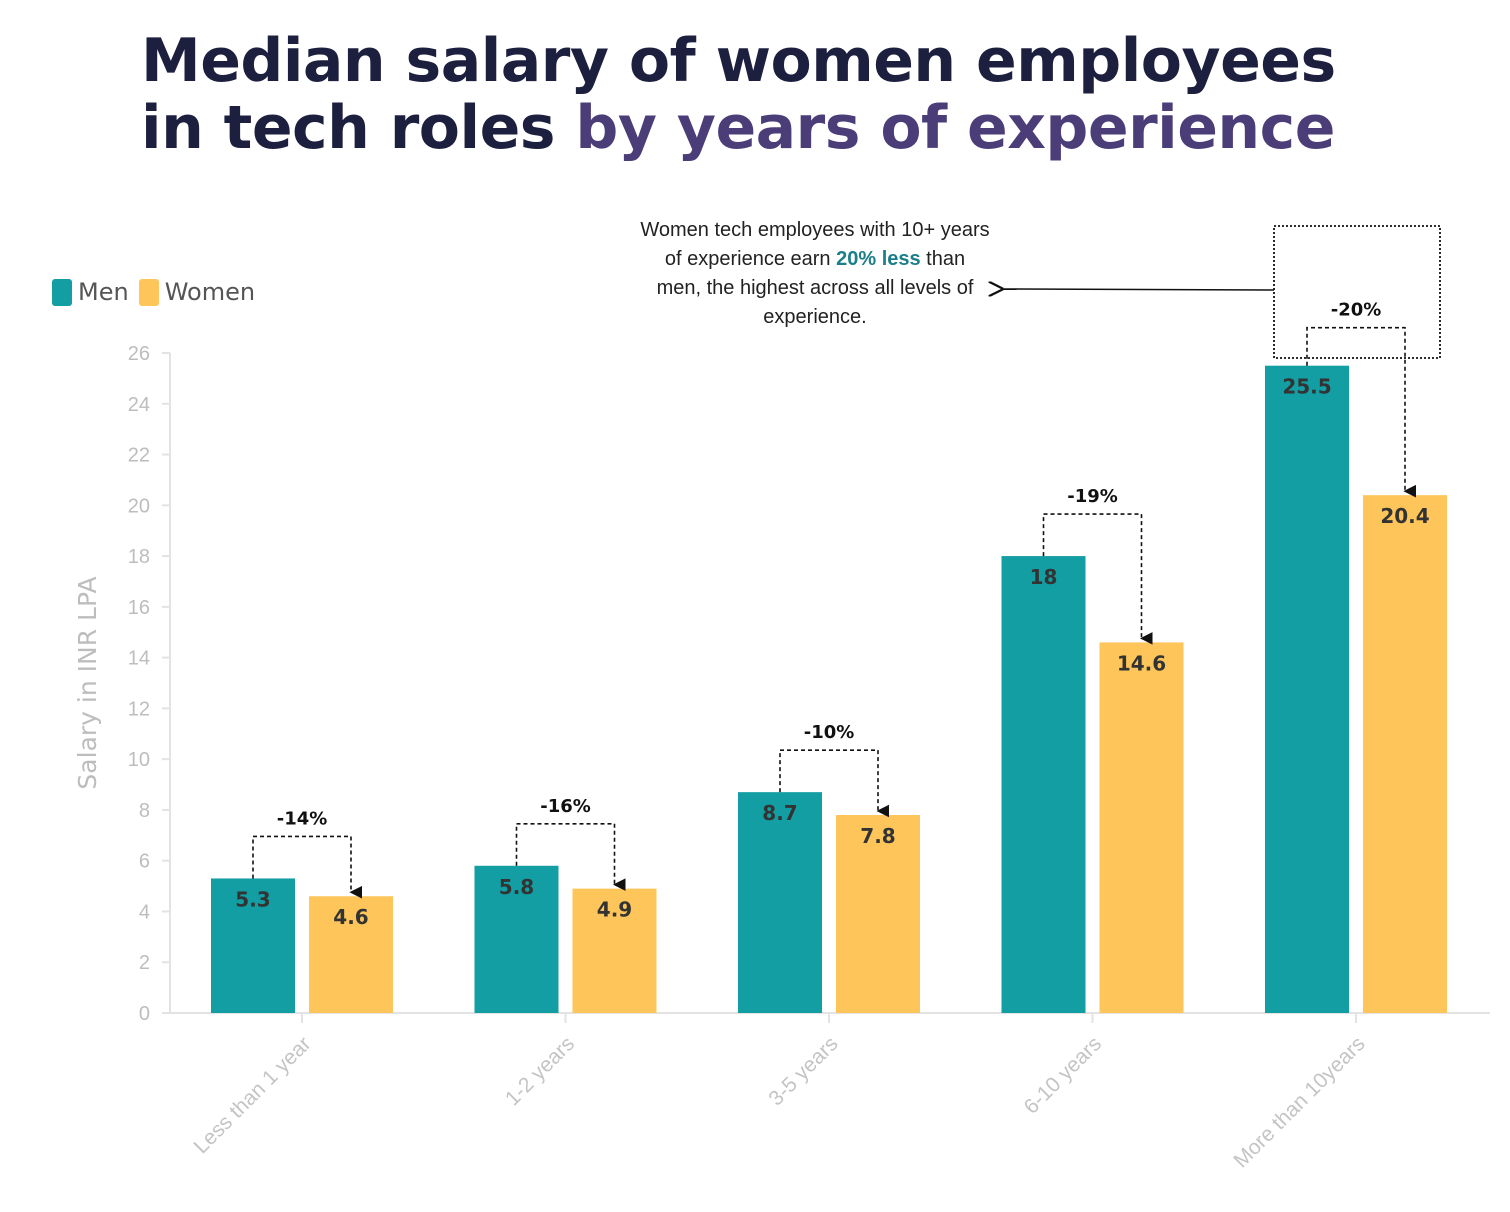 The height and width of the screenshot is (1212, 1510). Describe the element at coordinates (1356, 310) in the screenshot. I see `gap-label: -20%` at that location.